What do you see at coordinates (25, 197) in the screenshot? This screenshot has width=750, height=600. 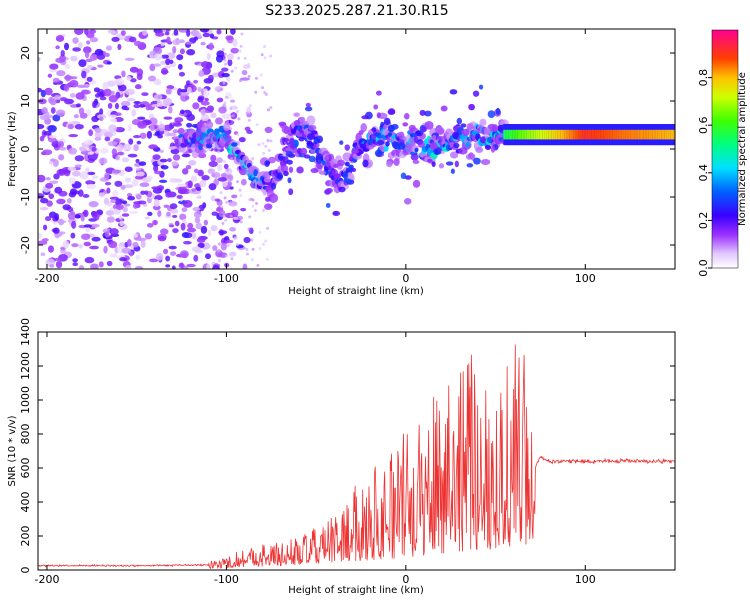 I see `y-tick-label: -10` at bounding box center [25, 197].